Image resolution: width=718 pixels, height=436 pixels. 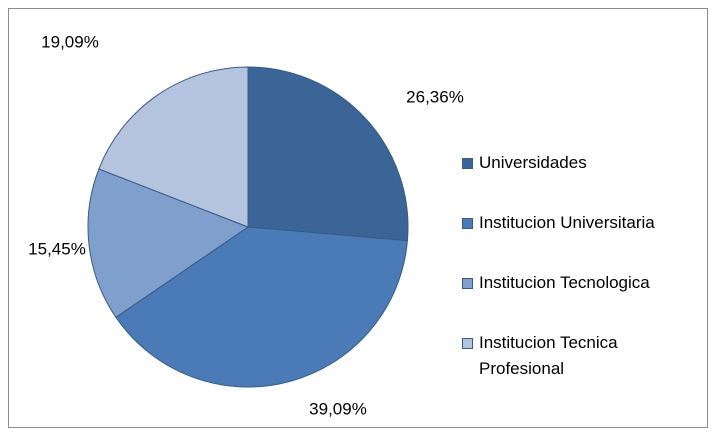 I want to click on legend-label: Universidades, so click(x=533, y=162).